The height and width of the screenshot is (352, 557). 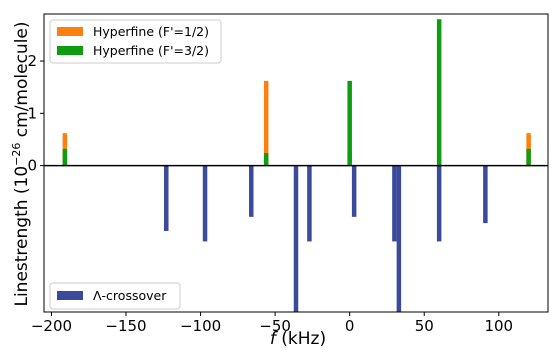 What do you see at coordinates (22, 81) in the screenshot?
I see `y-axis-label-tail: cm/molecule)` at bounding box center [22, 81].